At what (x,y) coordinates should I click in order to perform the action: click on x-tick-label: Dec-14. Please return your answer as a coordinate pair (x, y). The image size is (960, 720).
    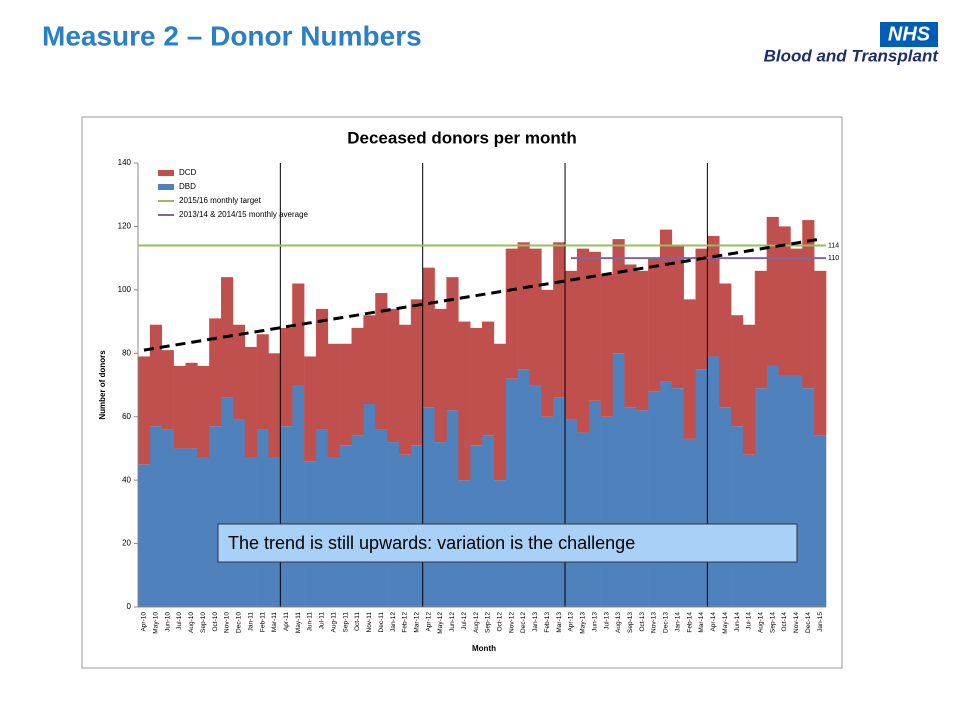
    Looking at the image, I should click on (808, 622).